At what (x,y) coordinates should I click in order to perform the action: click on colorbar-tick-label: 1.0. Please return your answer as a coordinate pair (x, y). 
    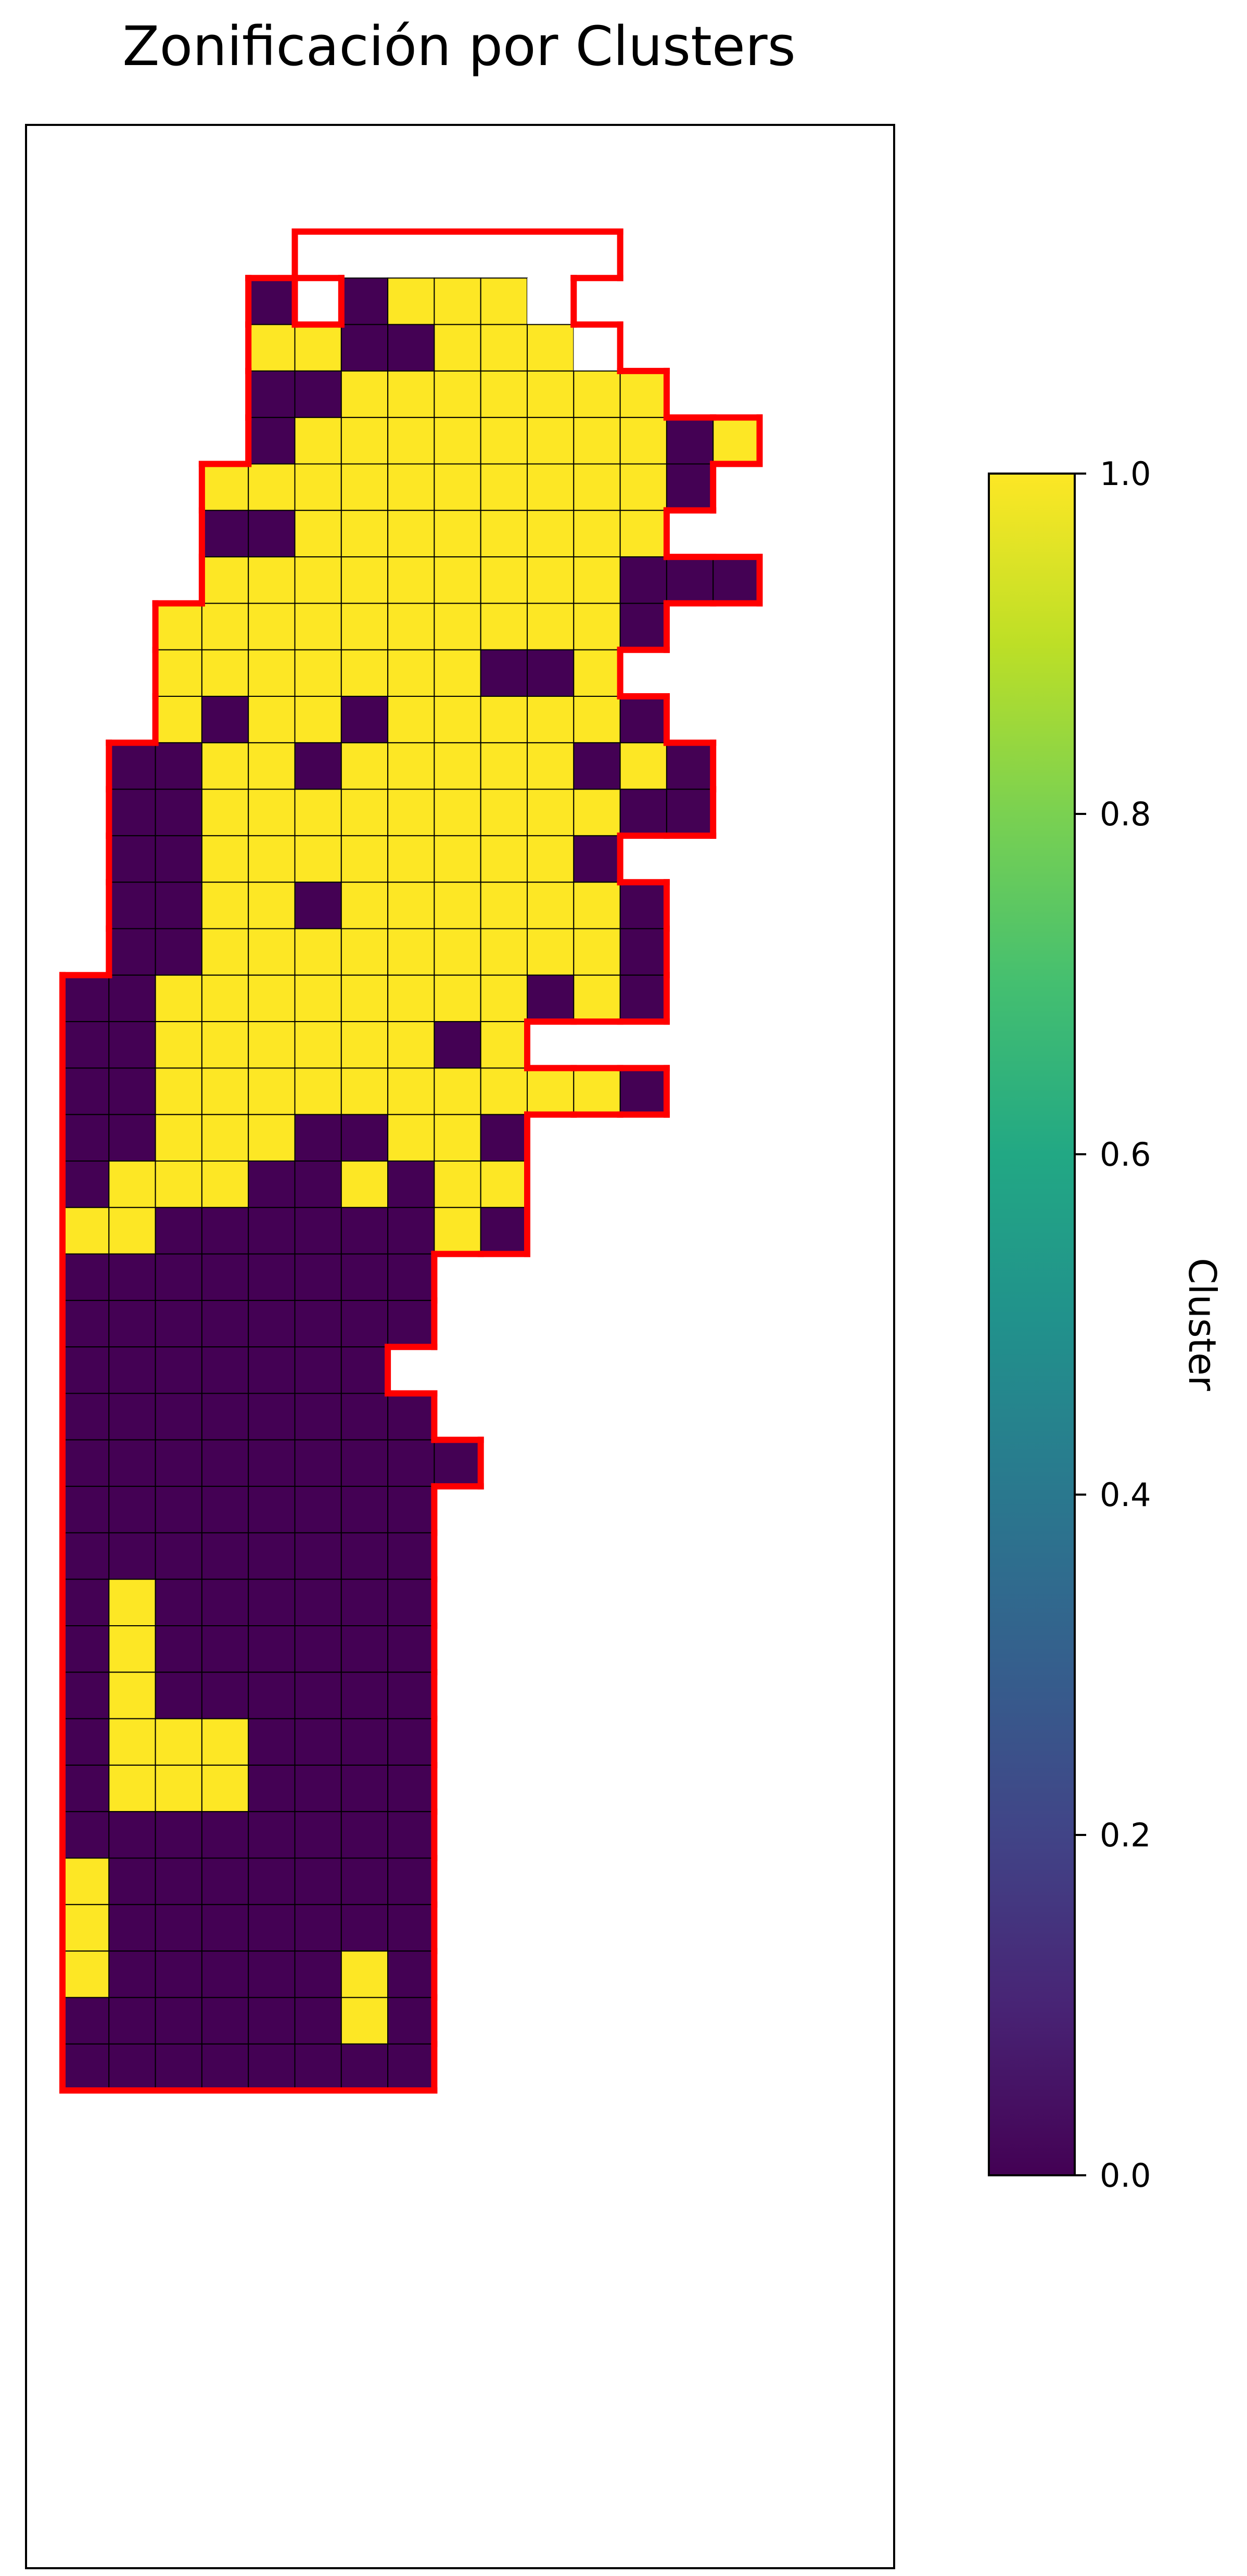
    Looking at the image, I should click on (1126, 474).